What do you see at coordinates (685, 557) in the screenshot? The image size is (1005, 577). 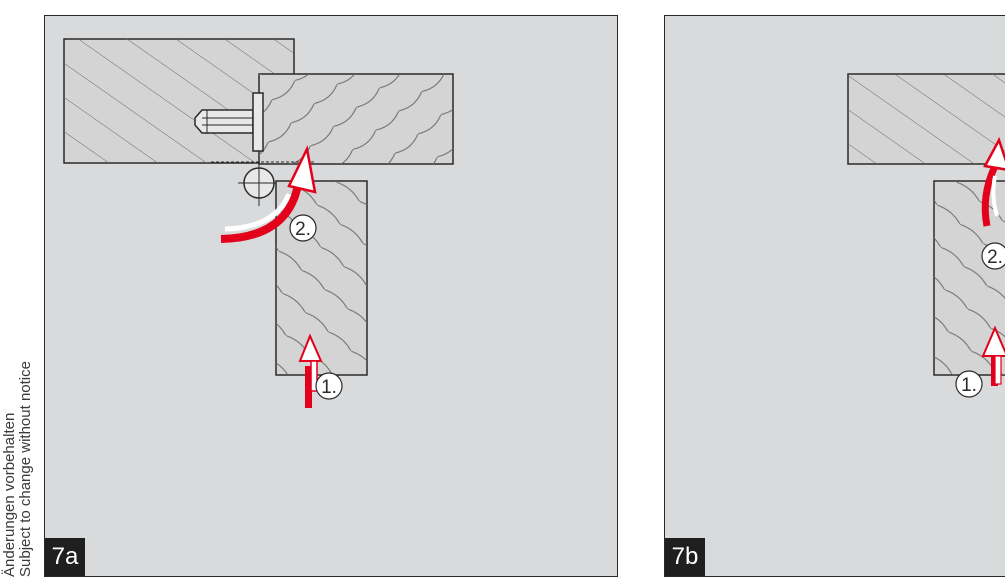 I see `figure-label-7b: 7b` at bounding box center [685, 557].